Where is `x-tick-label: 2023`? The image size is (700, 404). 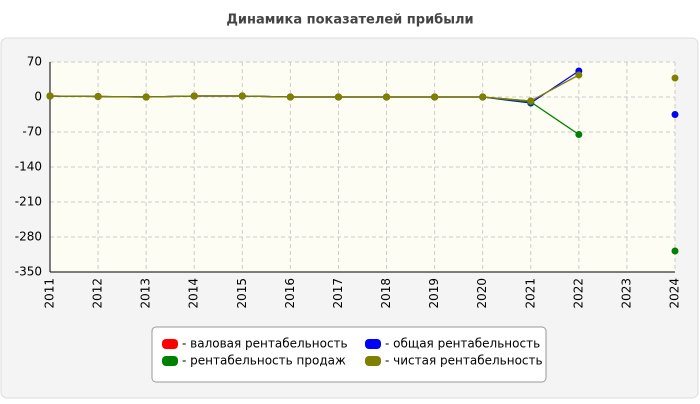 x-tick-label: 2023 is located at coordinates (626, 293).